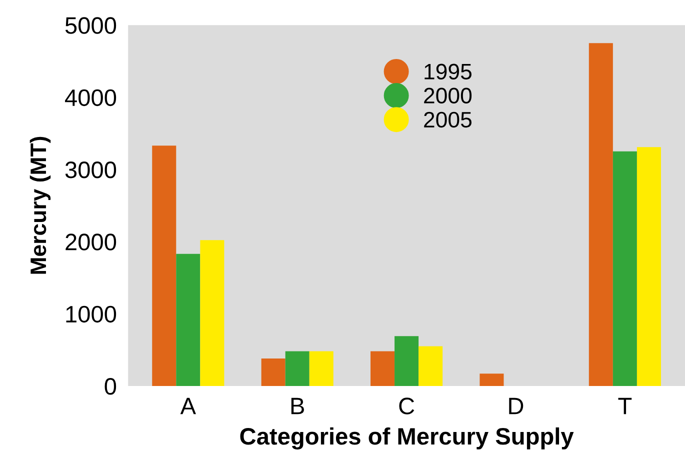 The image size is (685, 465). Describe the element at coordinates (407, 438) in the screenshot. I see `x-axis-title: Categories of Mercury Supply` at that location.